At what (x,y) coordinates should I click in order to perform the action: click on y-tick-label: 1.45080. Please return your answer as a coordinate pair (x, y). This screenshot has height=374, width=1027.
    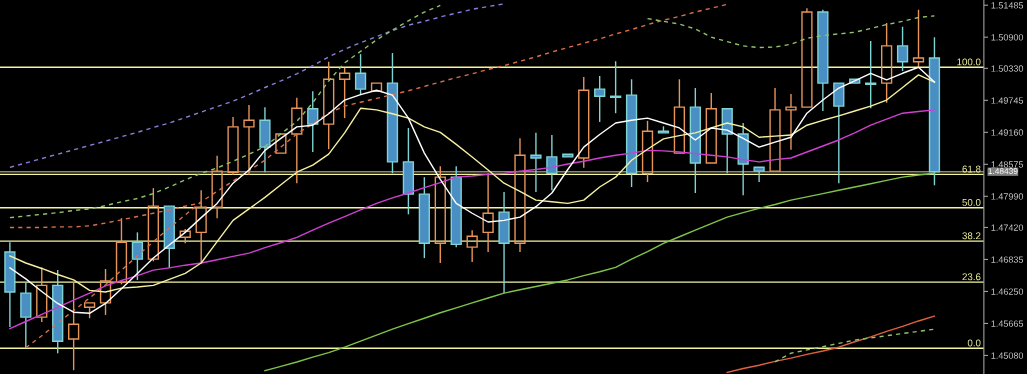
    Looking at the image, I should click on (1007, 355).